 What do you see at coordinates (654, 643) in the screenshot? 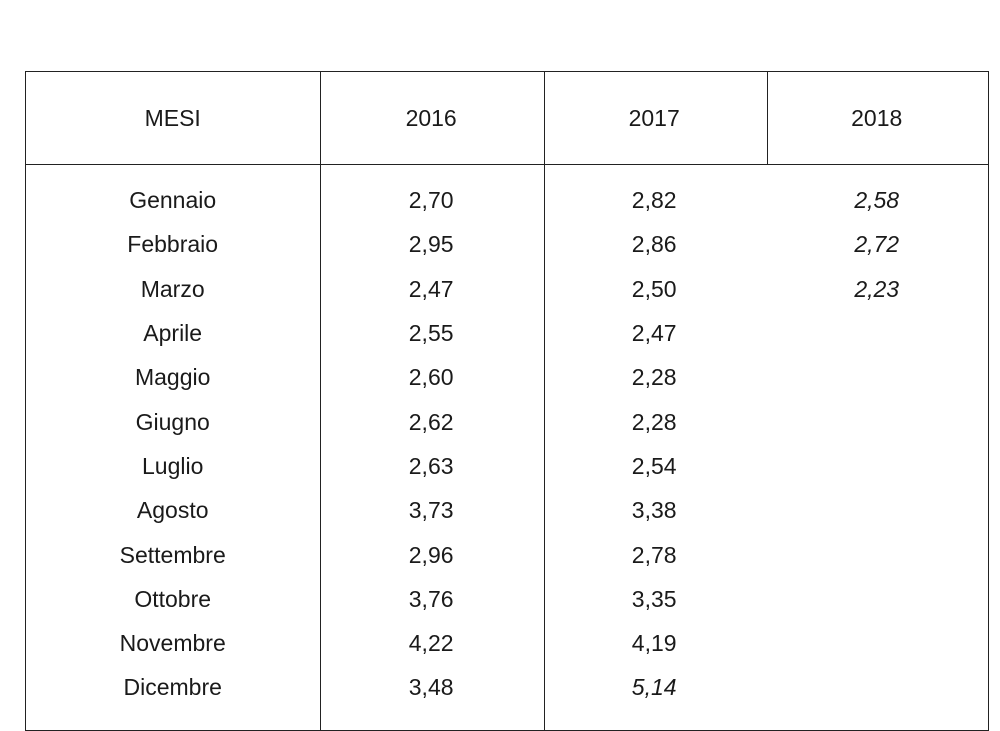
I see `value-2017-cell: 4,19` at bounding box center [654, 643].